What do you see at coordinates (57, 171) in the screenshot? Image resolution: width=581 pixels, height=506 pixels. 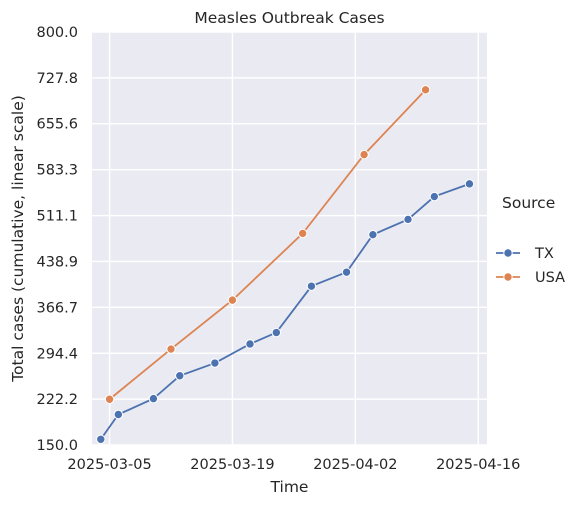 I see `y-tick-label: 583.3` at bounding box center [57, 171].